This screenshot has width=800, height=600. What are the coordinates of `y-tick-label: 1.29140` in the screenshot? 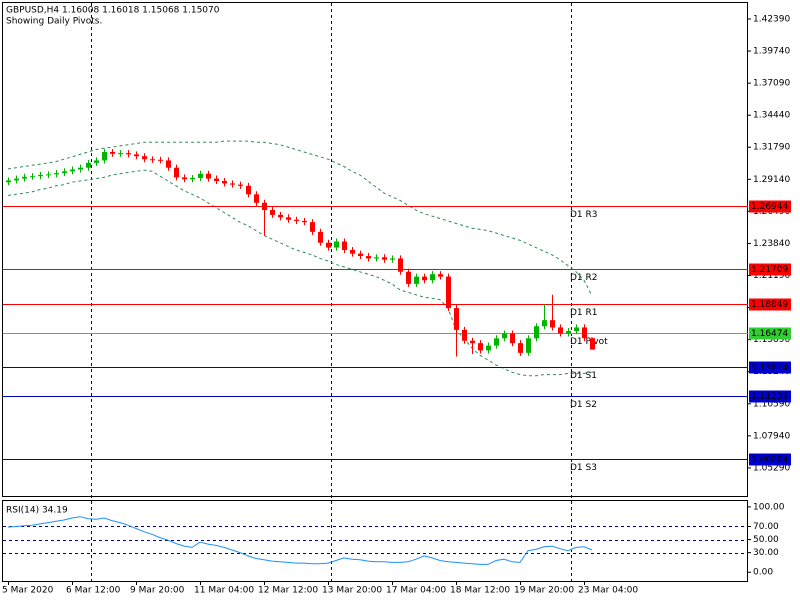 It's located at (771, 180).